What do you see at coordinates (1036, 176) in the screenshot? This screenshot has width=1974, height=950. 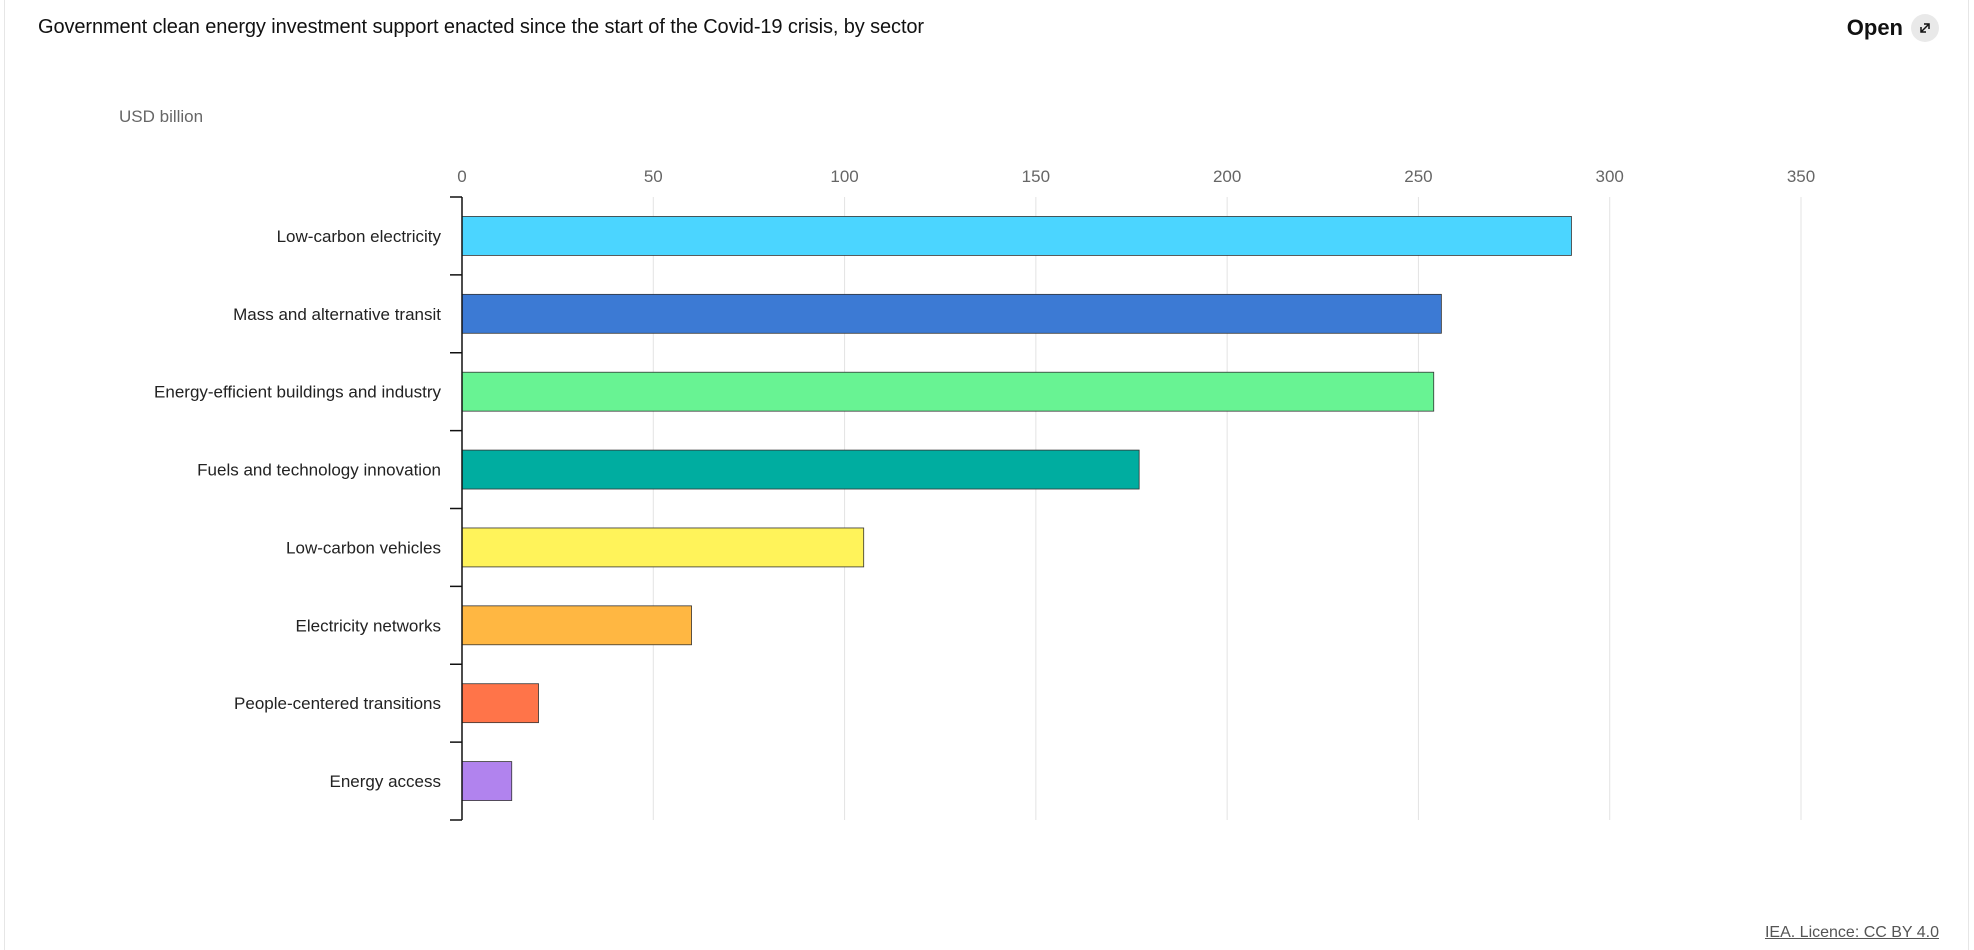 I see `x-tick-label: 150` at bounding box center [1036, 176].